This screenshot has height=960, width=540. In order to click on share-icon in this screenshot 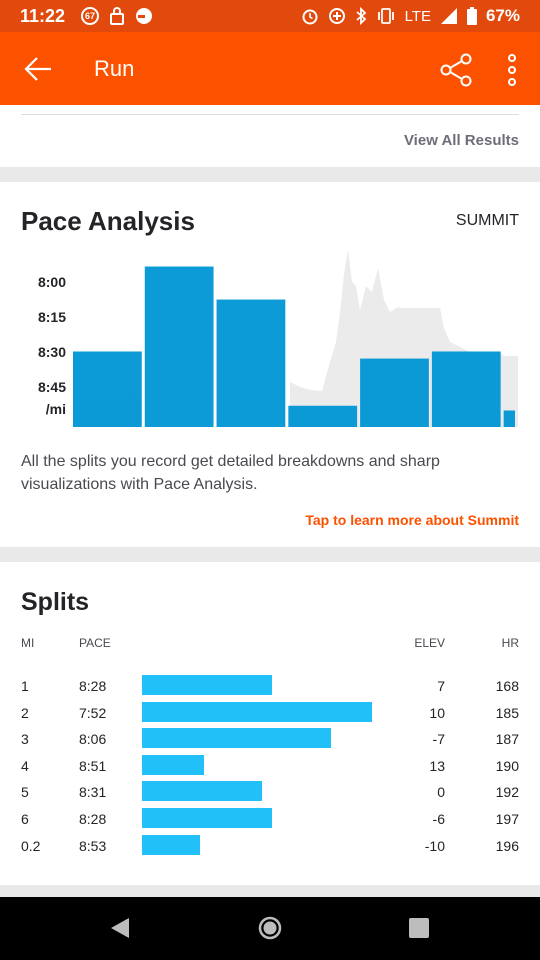, I will do `click(456, 70)`.